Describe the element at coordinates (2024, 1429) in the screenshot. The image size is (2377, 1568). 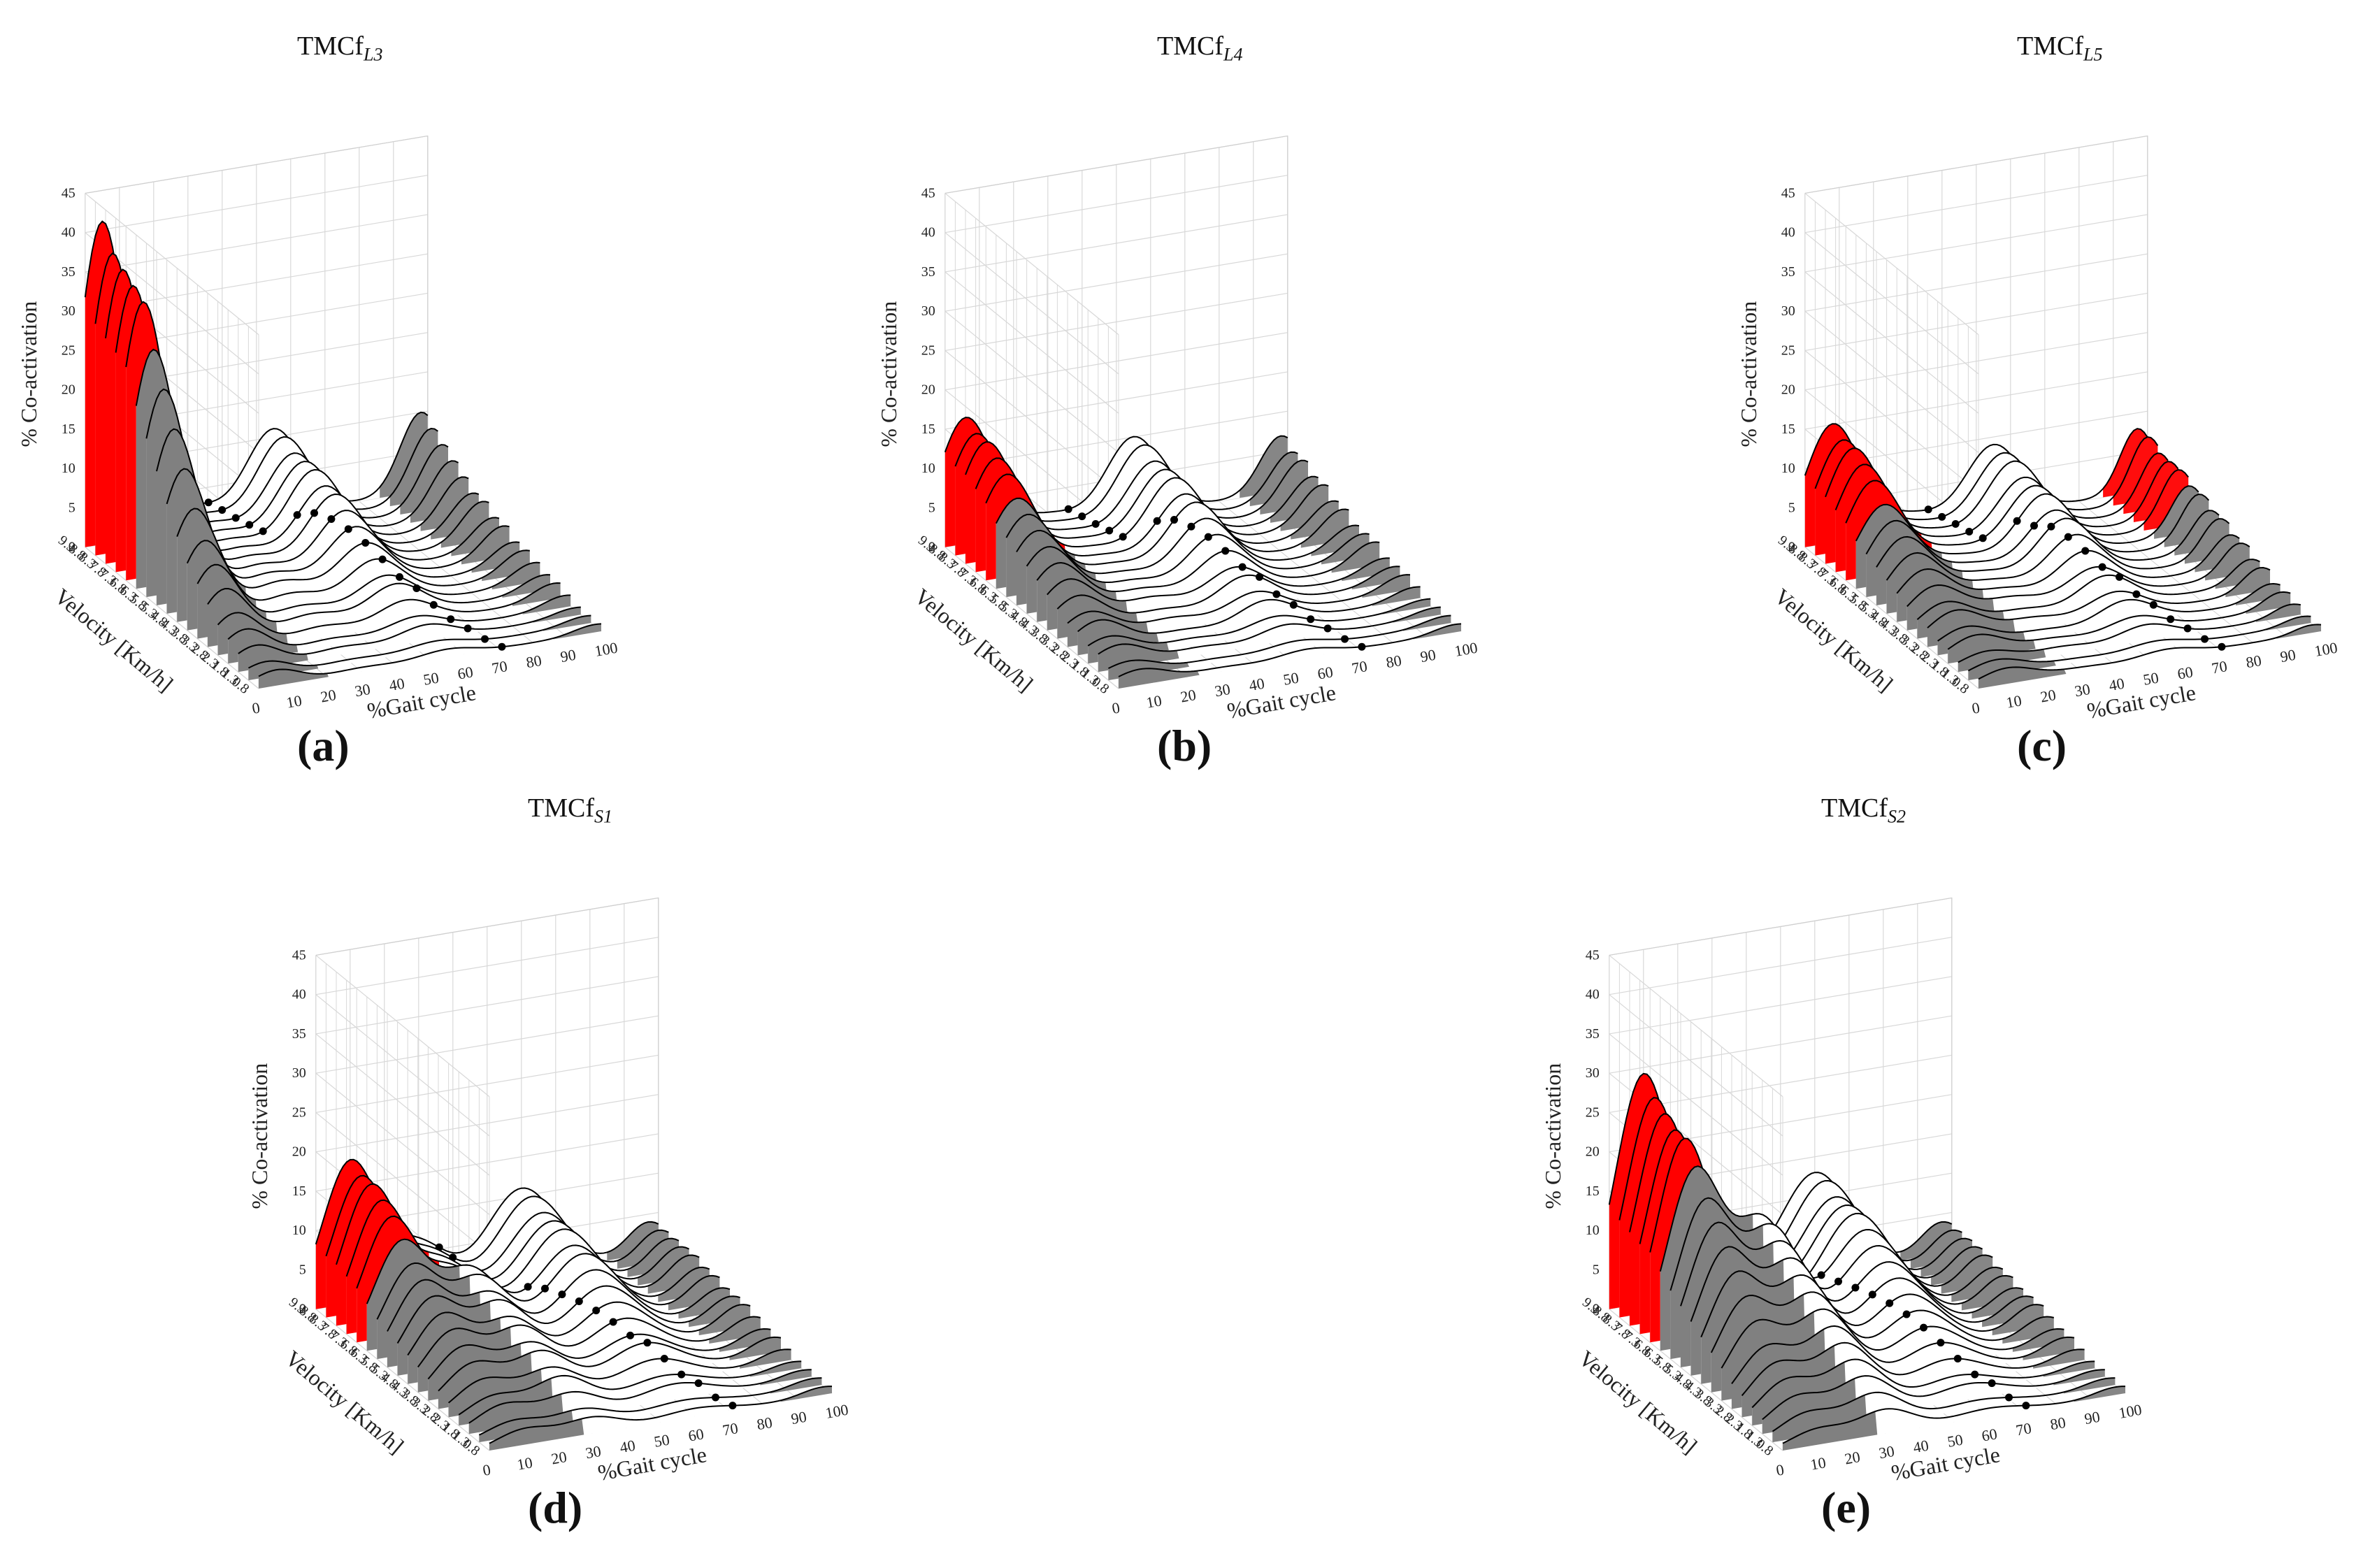
I see `x-tick-label: 70` at that location.